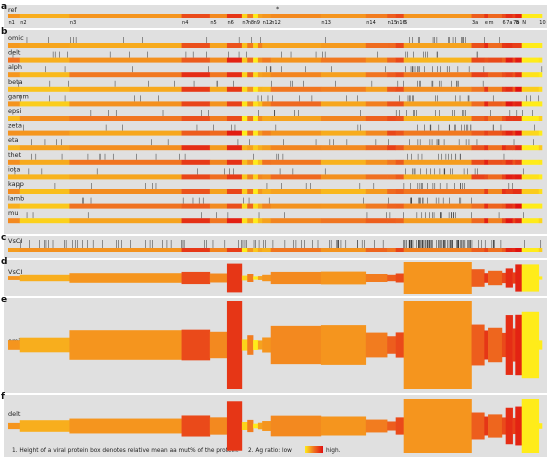  Describe the element at coordinates (16, 184) in the screenshot. I see `variant-label-kapp: kapp` at that location.